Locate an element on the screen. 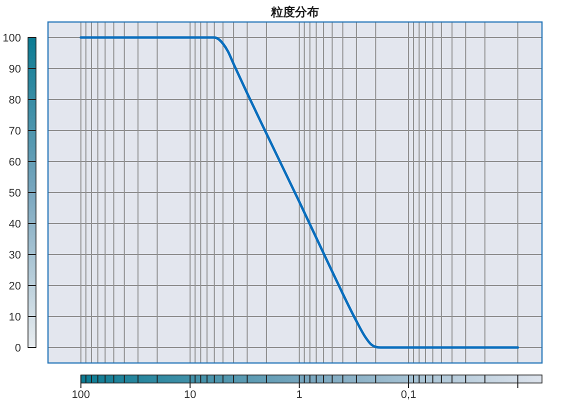 The width and height of the screenshot is (565, 406). y-tick-label: 10 is located at coordinates (14, 318).